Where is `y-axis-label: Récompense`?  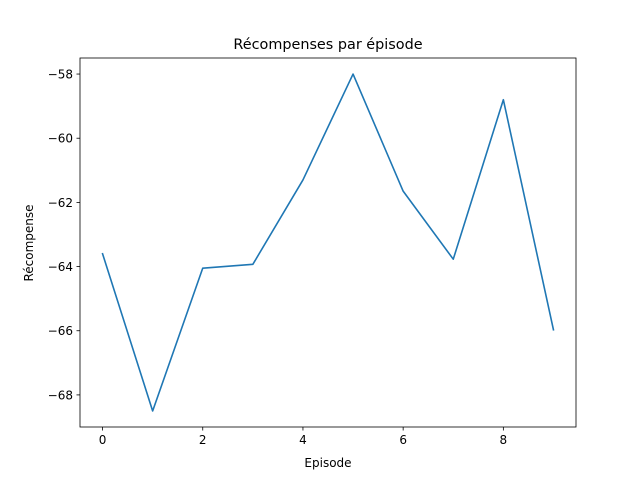 y-axis-label: Récompense is located at coordinates (29, 242).